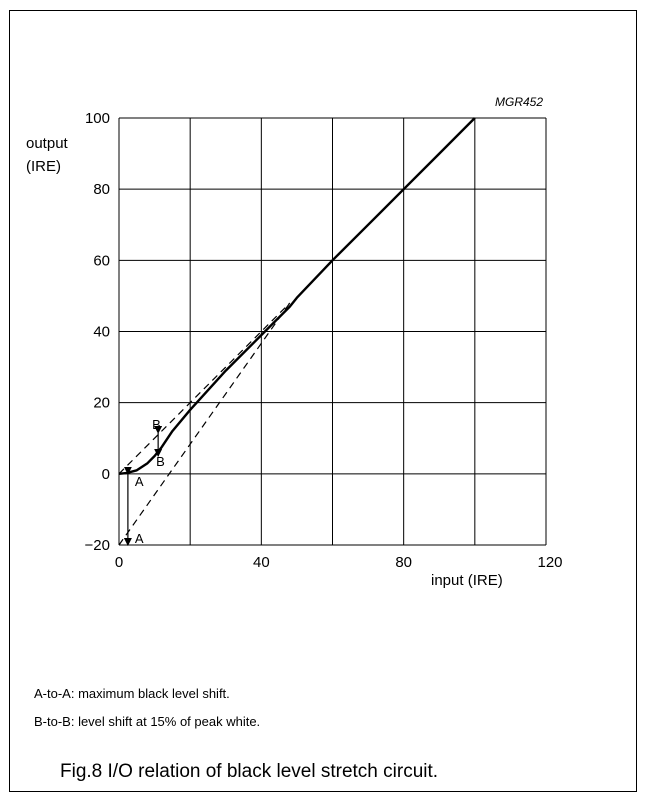 The width and height of the screenshot is (651, 812). What do you see at coordinates (519, 102) in the screenshot?
I see `figure-code-label: MGR452` at bounding box center [519, 102].